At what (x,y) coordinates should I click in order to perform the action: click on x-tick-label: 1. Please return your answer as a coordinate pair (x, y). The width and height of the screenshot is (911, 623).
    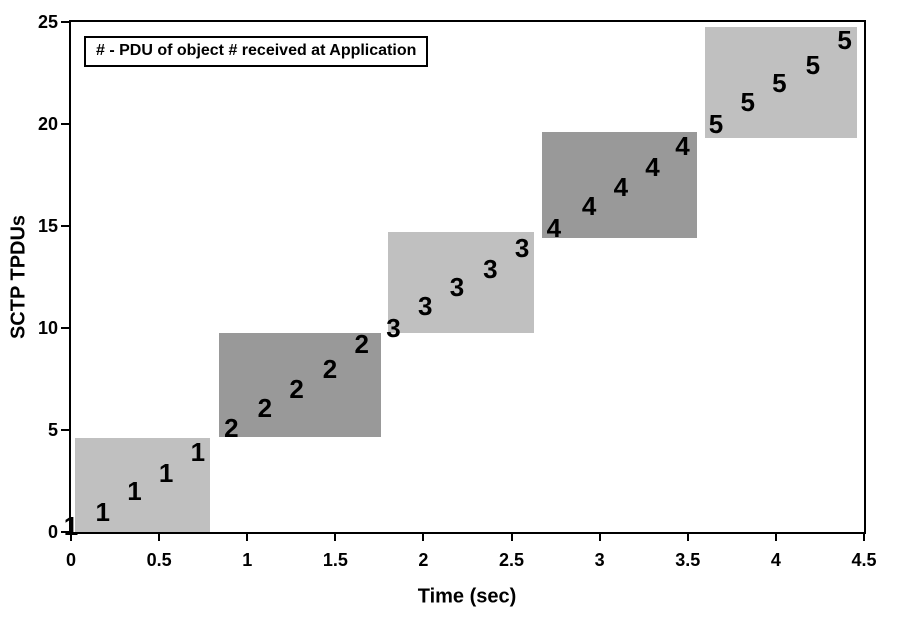
    Looking at the image, I should click on (247, 560).